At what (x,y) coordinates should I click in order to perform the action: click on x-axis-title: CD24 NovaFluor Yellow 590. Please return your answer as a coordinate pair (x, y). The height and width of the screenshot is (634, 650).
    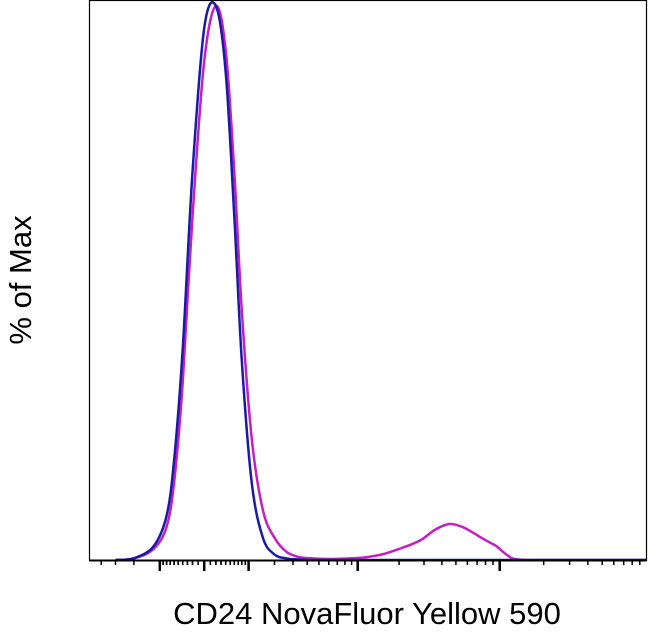
    Looking at the image, I should click on (367, 613).